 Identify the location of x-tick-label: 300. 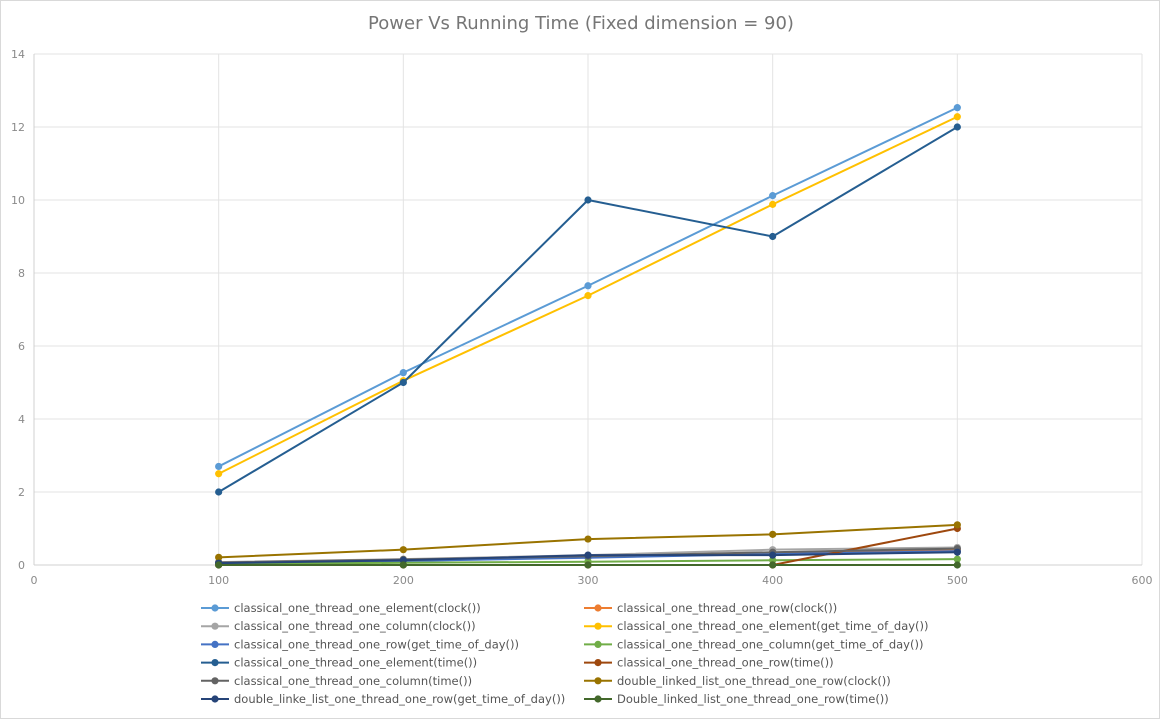
(588, 580).